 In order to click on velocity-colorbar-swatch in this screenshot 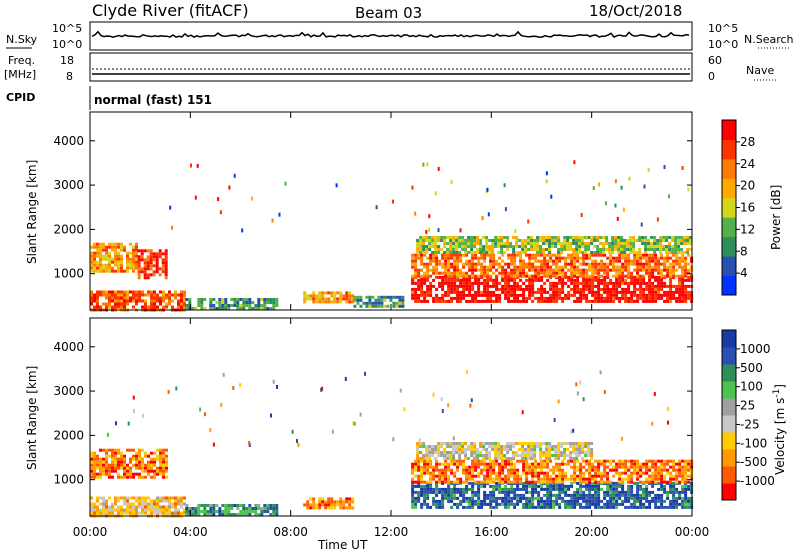, I will do `click(729, 492)`.